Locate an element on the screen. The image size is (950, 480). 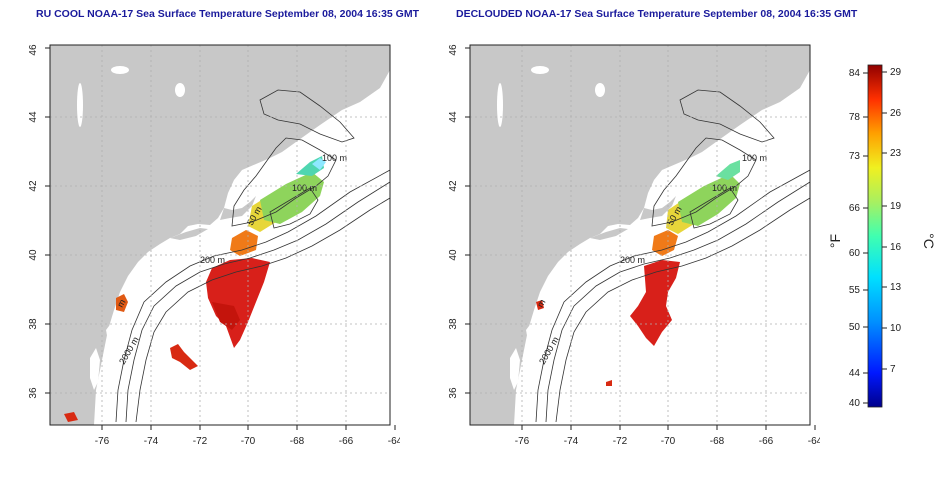
celsius-tick: 26 is located at coordinates (896, 113).